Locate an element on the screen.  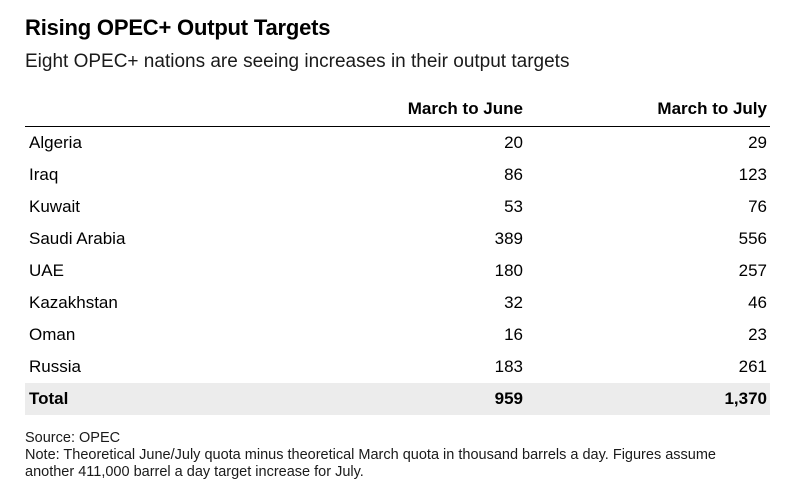
march-to-june-cell: 389 is located at coordinates (508, 238).